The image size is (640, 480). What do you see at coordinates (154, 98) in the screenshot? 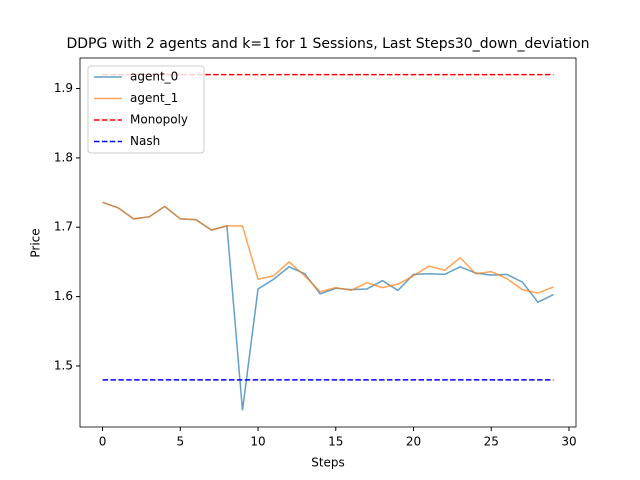
I see `legend-label: agent_1` at bounding box center [154, 98].